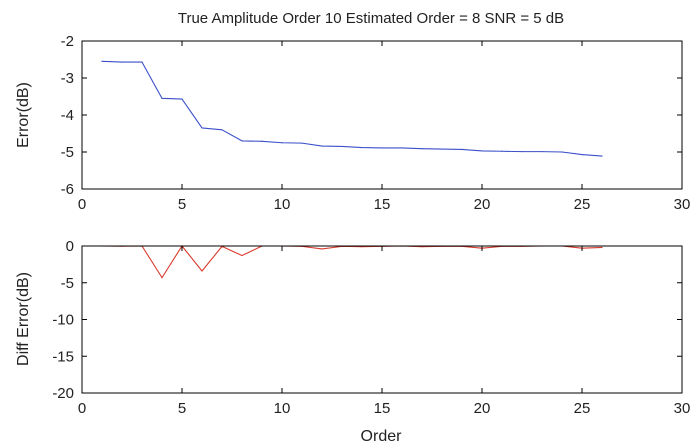  Describe the element at coordinates (67, 189) in the screenshot. I see `y-tick-label: -6` at that location.